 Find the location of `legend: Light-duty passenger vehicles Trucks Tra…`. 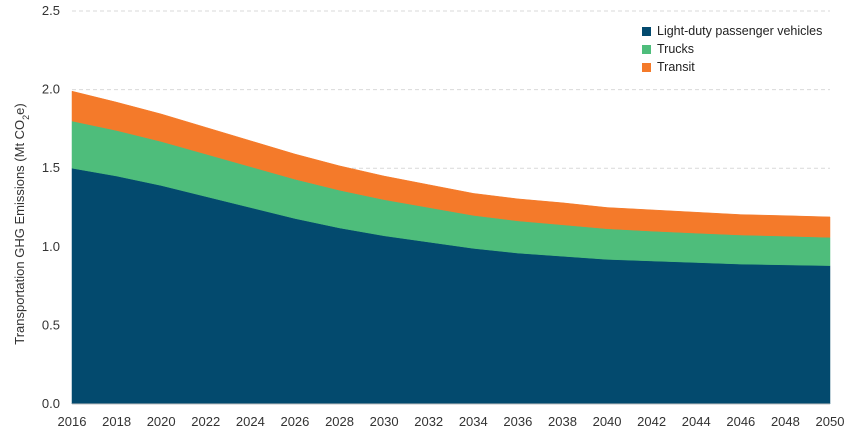

legend: Light-duty passenger vehicles Trucks Tra… is located at coordinates (734, 49).